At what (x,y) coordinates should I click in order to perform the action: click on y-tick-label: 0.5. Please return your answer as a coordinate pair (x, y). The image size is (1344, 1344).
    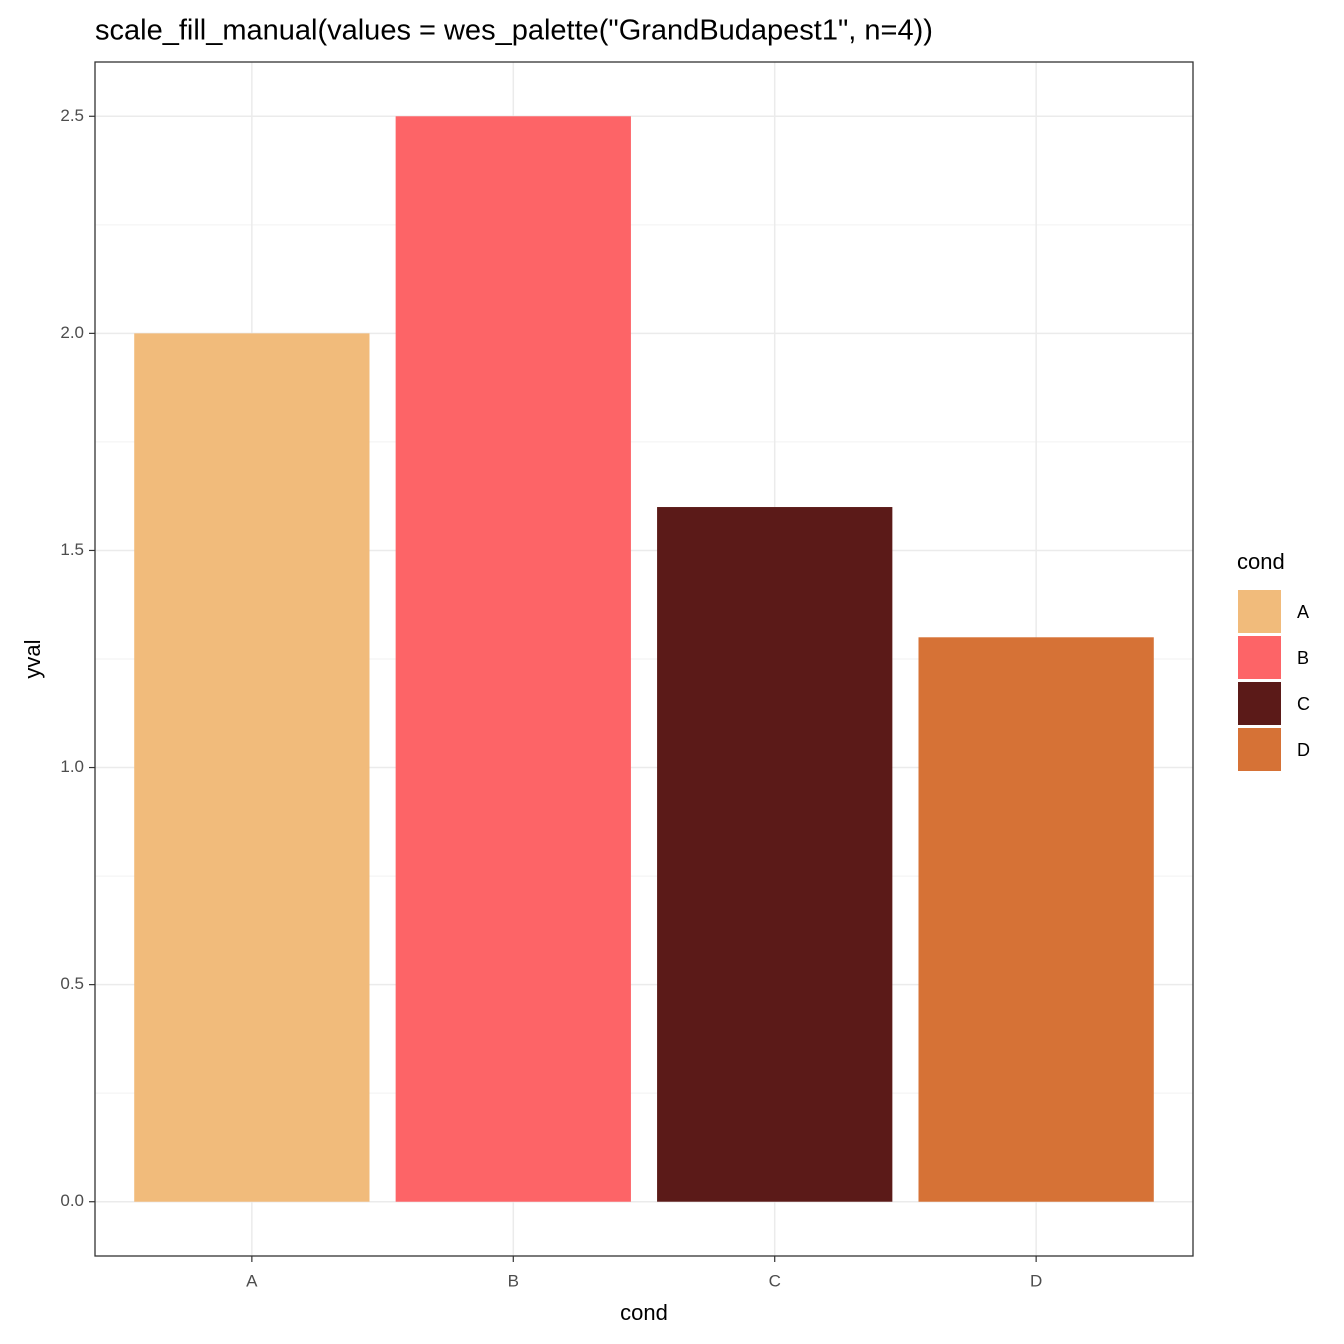
    Looking at the image, I should click on (72, 983).